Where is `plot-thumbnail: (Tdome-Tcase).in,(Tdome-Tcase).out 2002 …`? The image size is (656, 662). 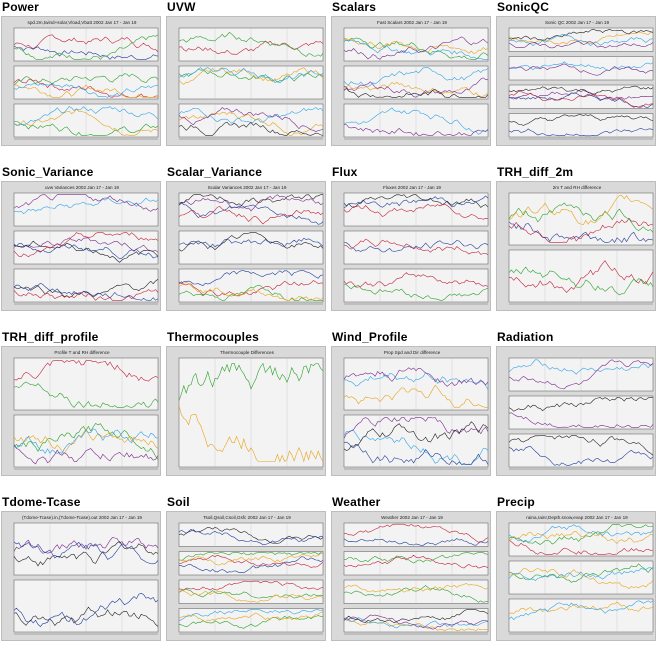 plot-thumbnail: (Tdome-Tcase).in,(Tdome-Tcase).out 2002 … is located at coordinates (81, 576).